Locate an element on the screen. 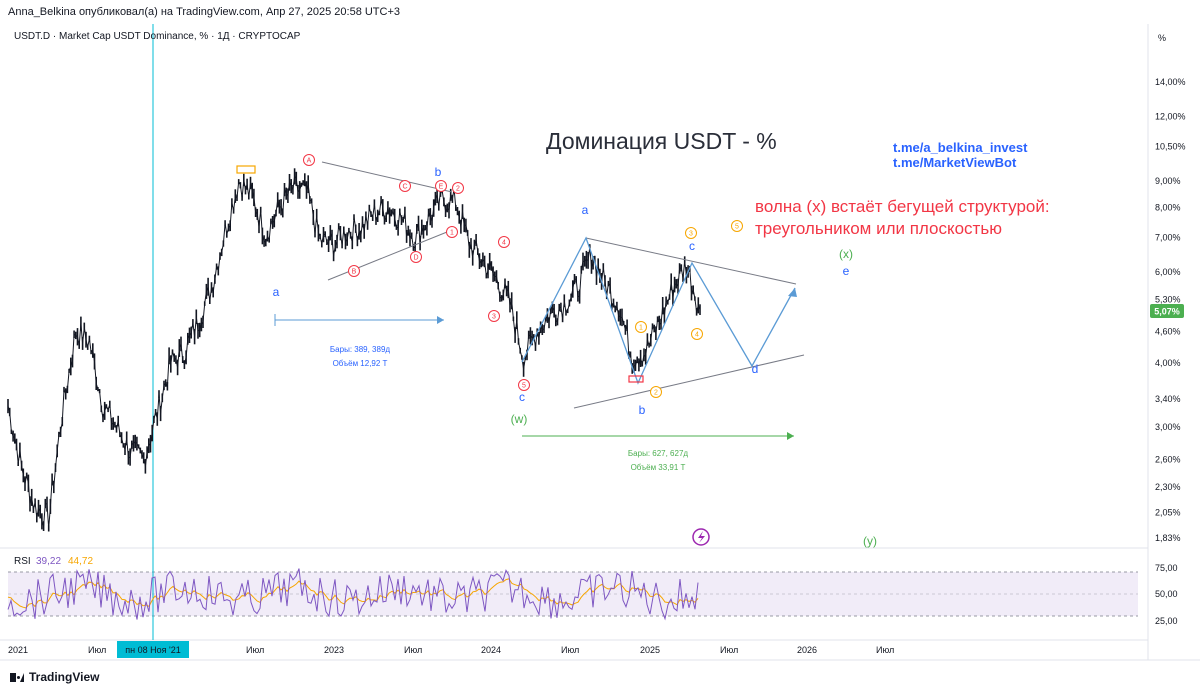 Image resolution: width=1200 pixels, height=692 pixels. measure2-arrowhead is located at coordinates (790, 436).